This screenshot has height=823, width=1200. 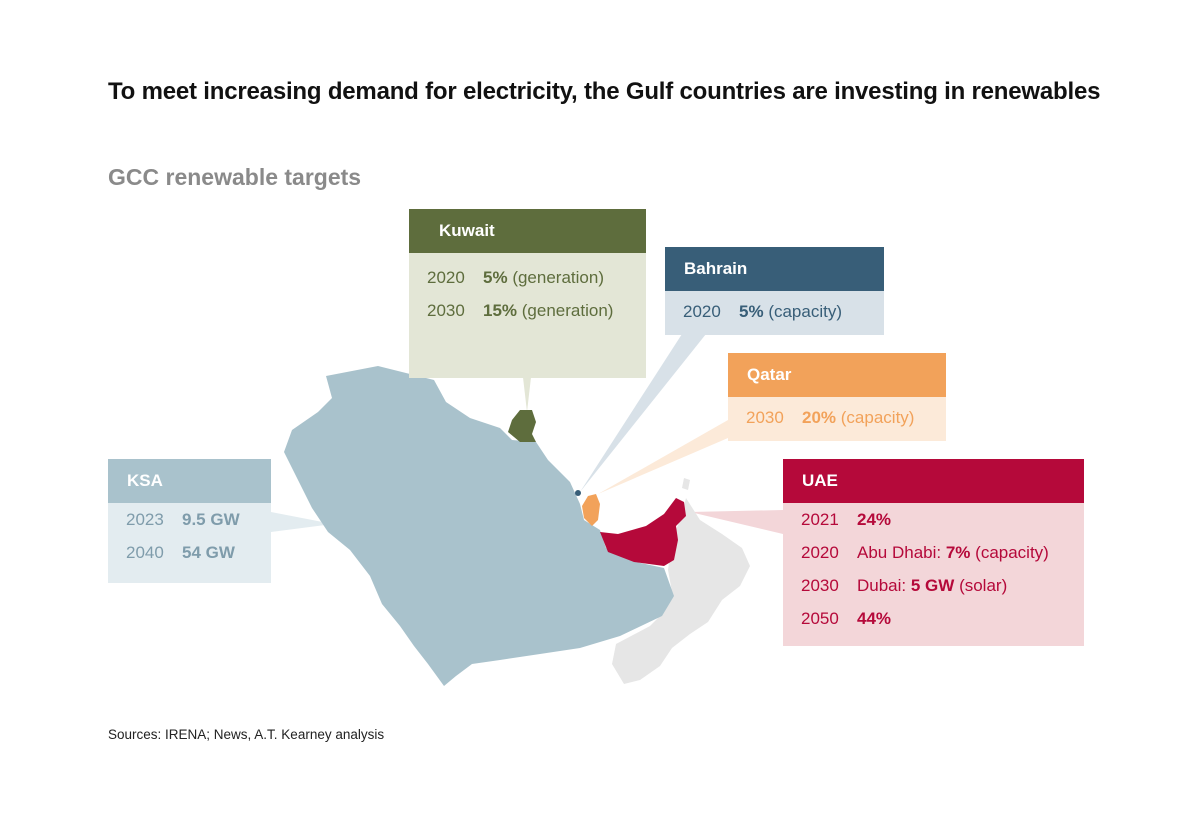 What do you see at coordinates (837, 375) in the screenshot?
I see `qatar-header: Qatar` at bounding box center [837, 375].